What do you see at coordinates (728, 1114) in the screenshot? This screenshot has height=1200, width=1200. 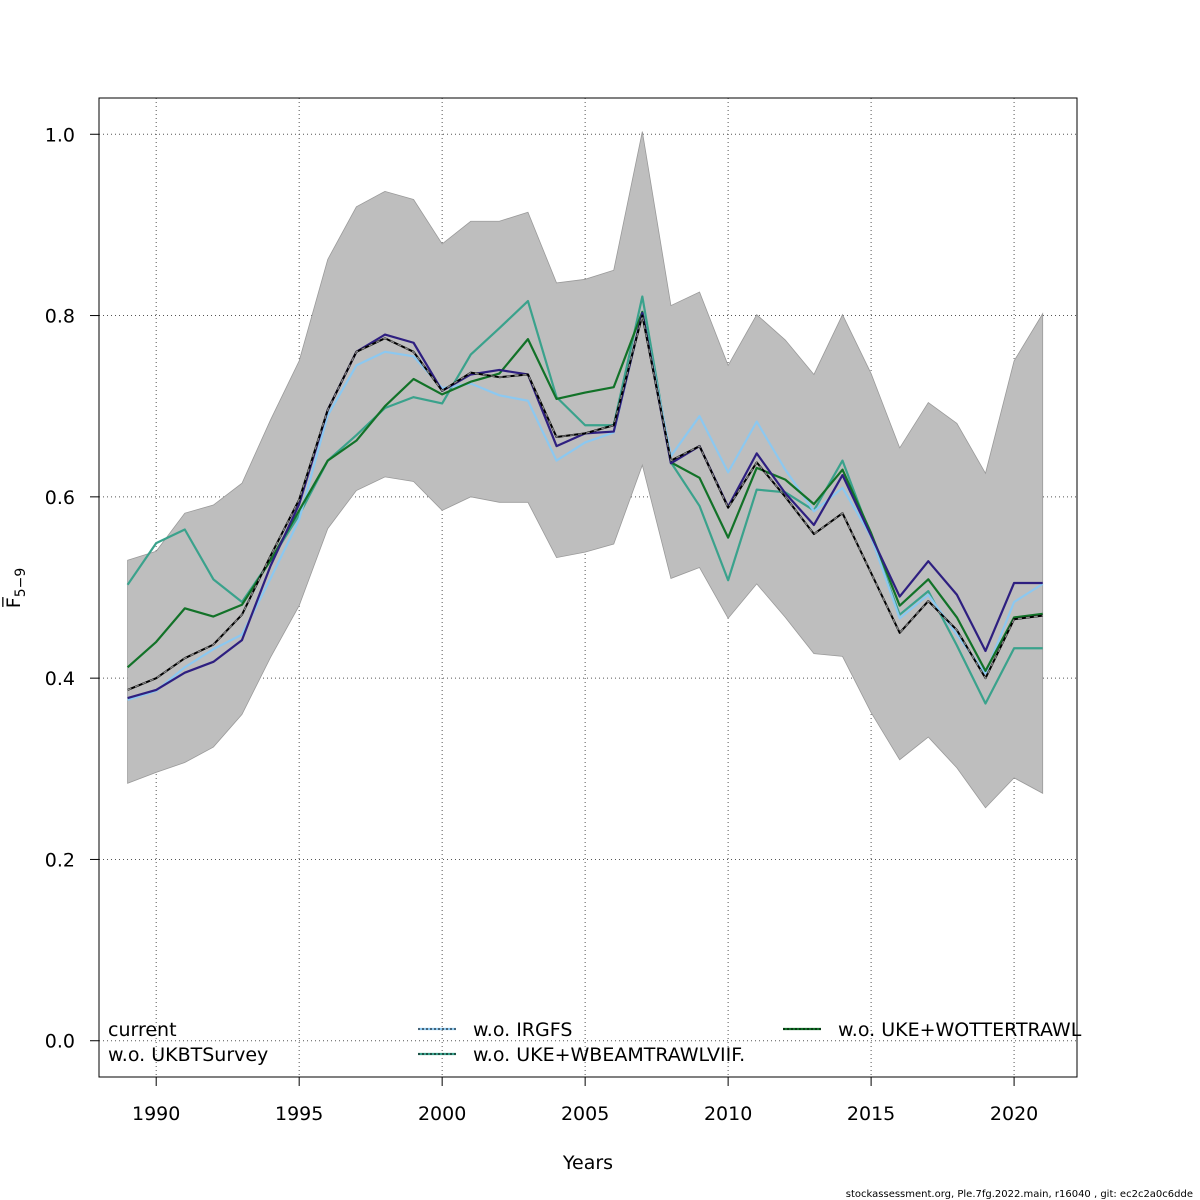 I see `x-tick-label-2010: 2010` at bounding box center [728, 1114].